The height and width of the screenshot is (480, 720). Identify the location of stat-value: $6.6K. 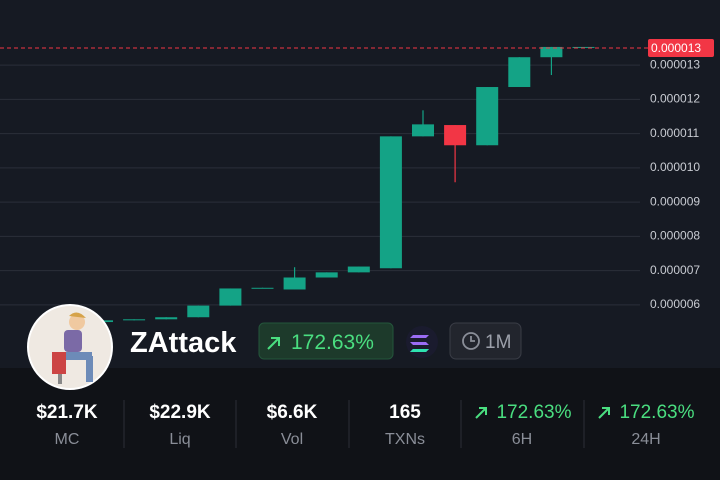
(292, 412).